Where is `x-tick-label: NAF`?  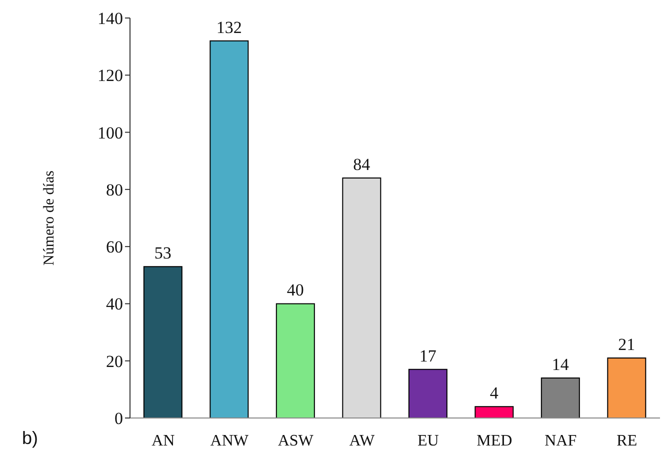 x-tick-label: NAF is located at coordinates (560, 441).